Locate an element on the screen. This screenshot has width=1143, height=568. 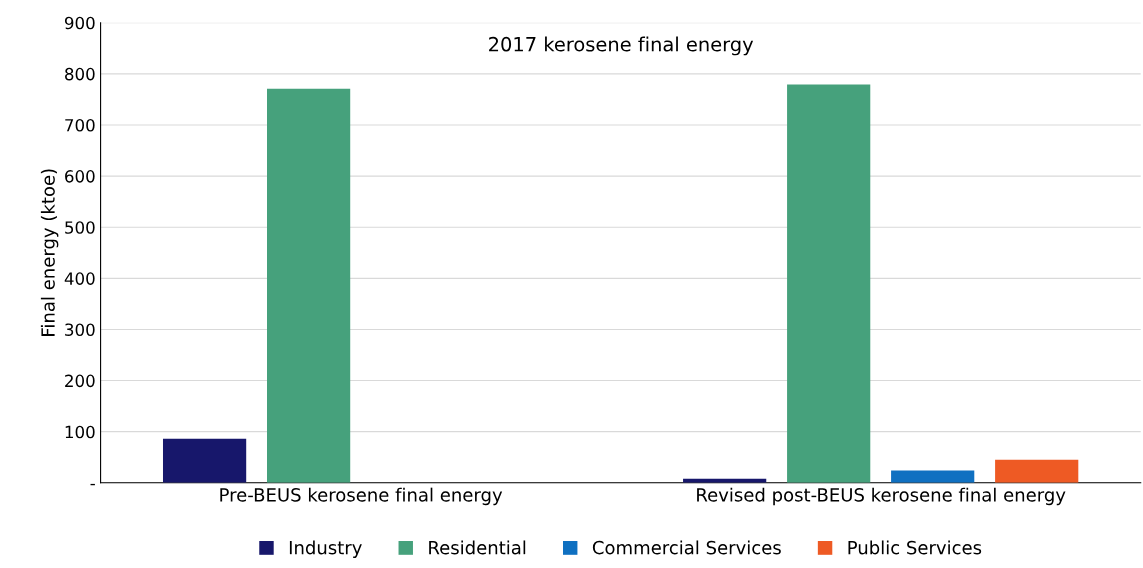
legend-label: Commercial Services is located at coordinates (686, 547).